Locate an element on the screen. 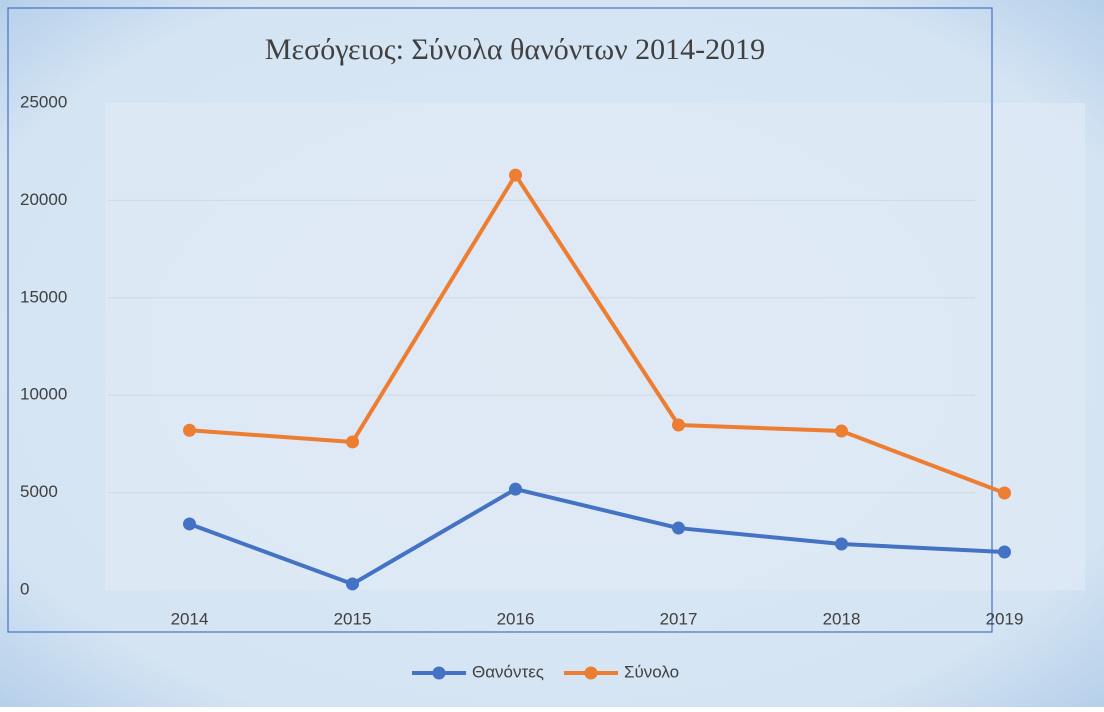 The height and width of the screenshot is (712, 1104). y-tick-label: 25000 is located at coordinates (43, 101).